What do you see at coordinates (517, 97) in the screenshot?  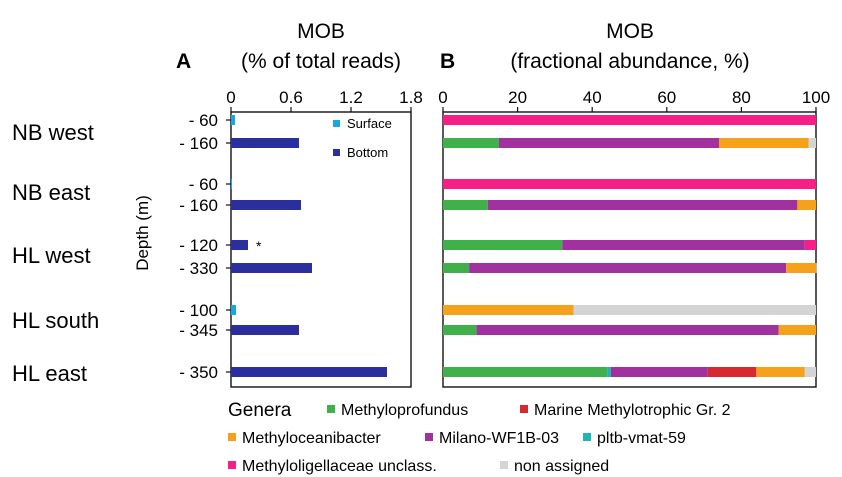 I see `x-tick-label: 20` at bounding box center [517, 97].